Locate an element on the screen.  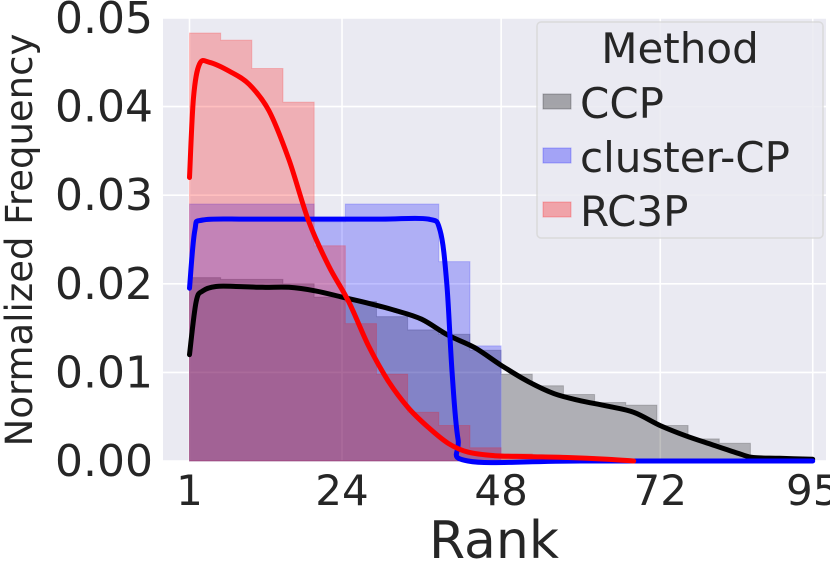
y-tick-label: 0.05 is located at coordinates (104, 22).